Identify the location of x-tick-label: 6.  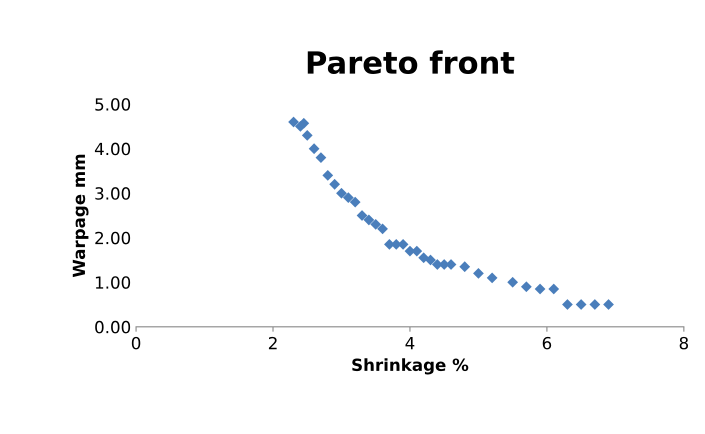
(547, 343).